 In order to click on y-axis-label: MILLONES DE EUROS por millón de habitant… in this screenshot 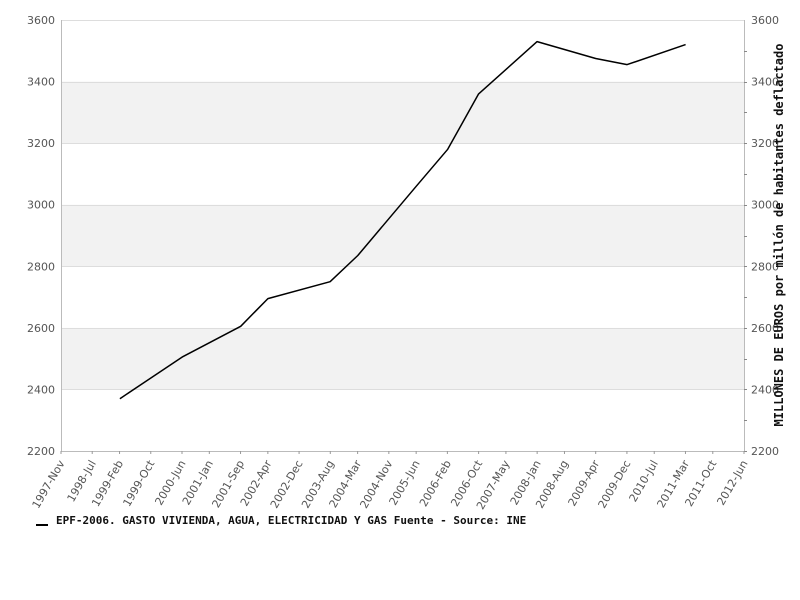, I will do `click(779, 235)`.